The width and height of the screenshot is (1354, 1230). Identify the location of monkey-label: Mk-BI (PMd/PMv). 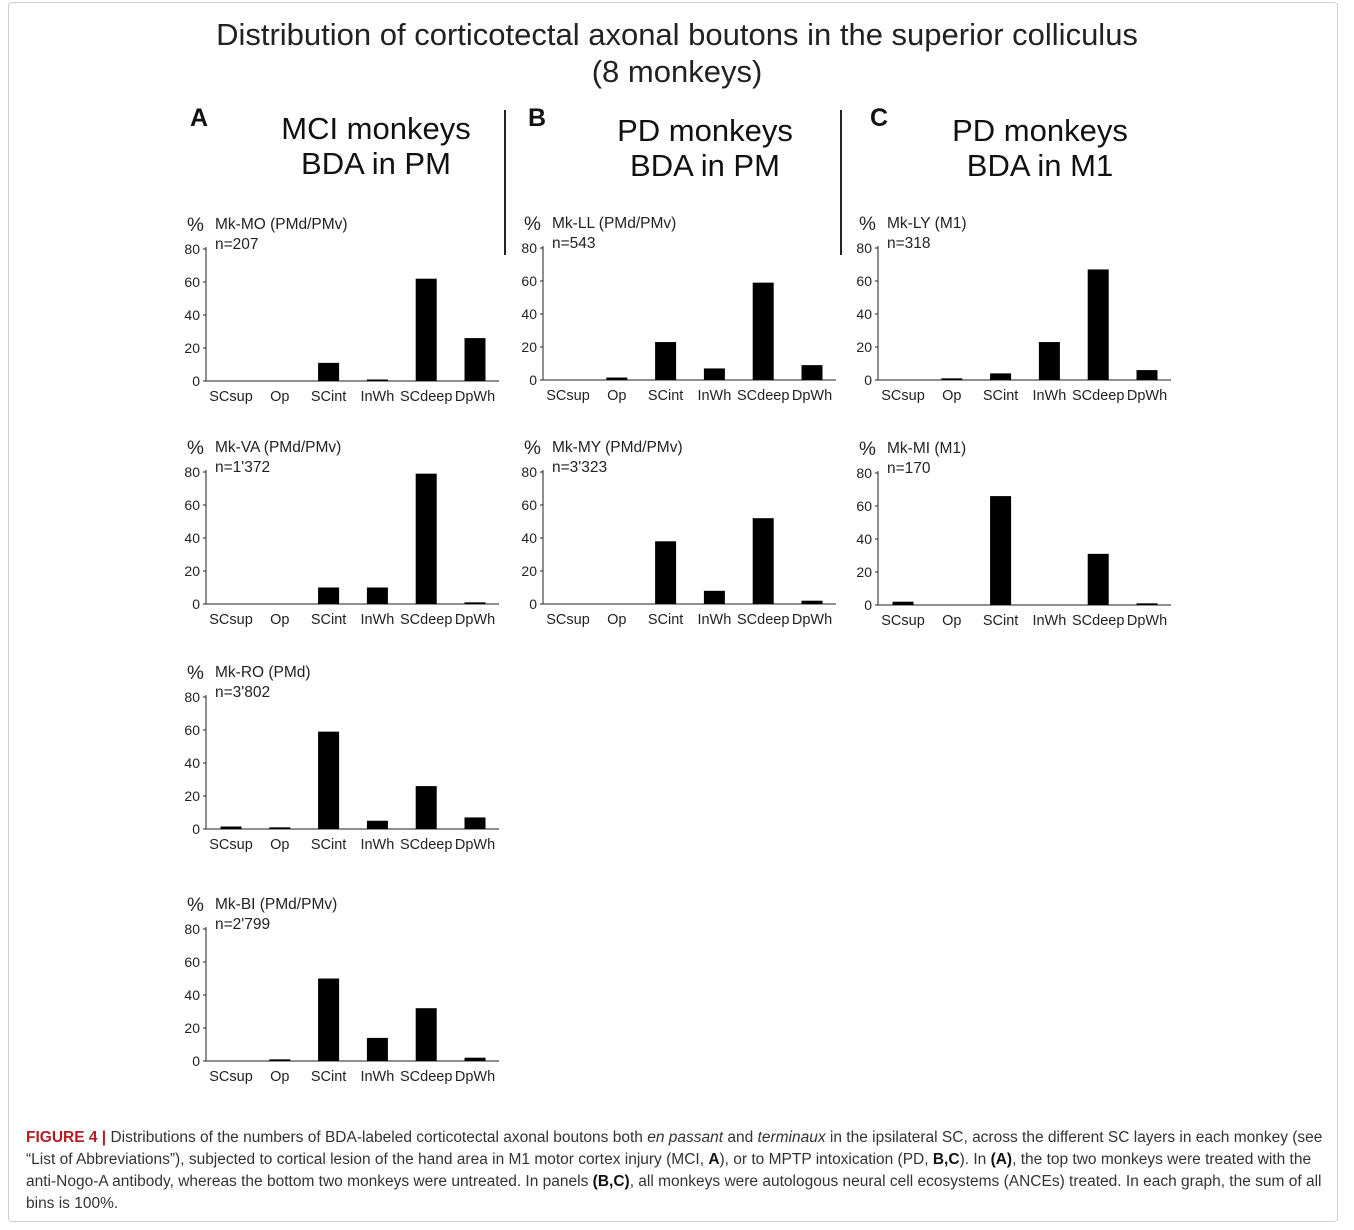
(276, 904).